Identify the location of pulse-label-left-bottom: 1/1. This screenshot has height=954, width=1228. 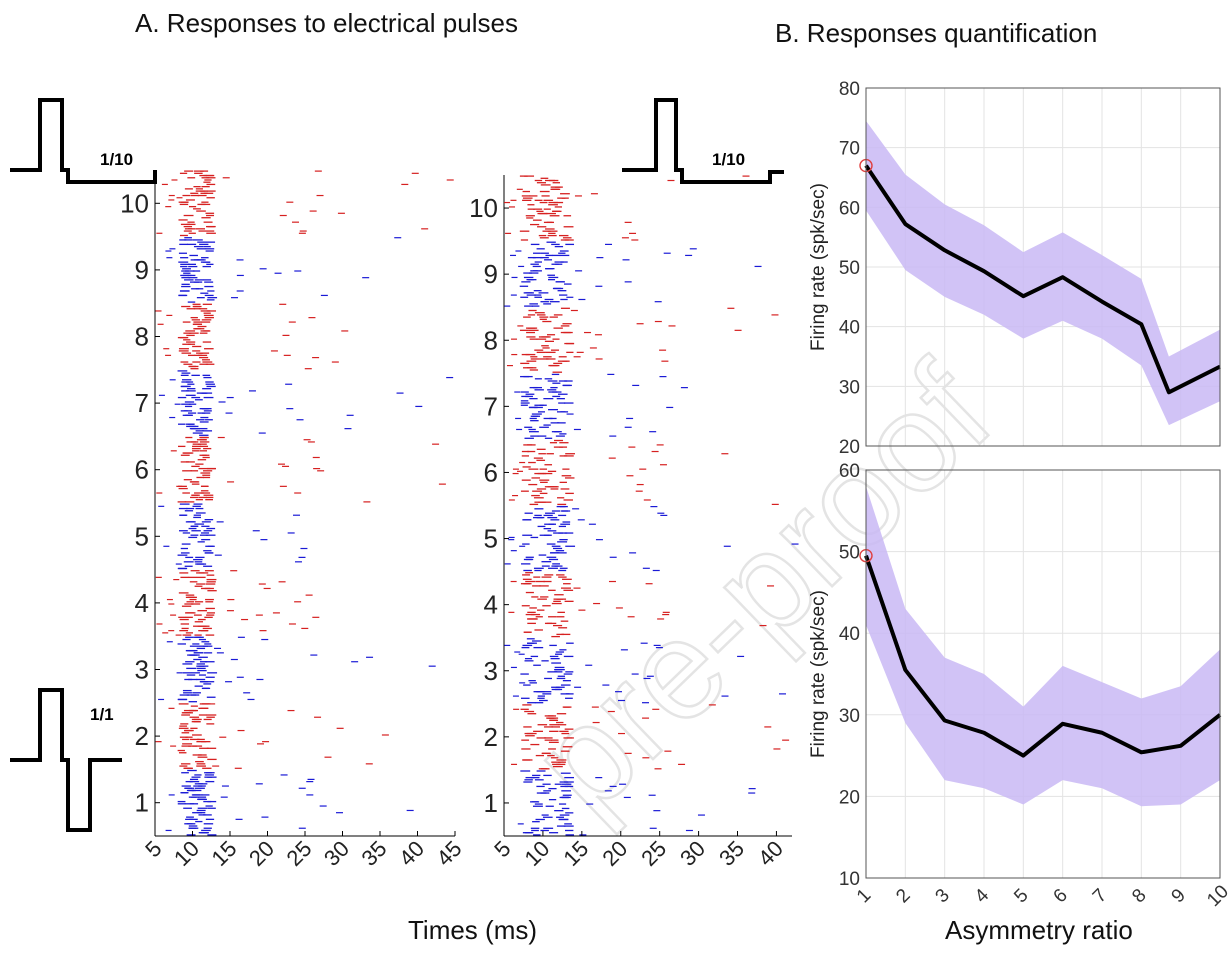
(102, 714).